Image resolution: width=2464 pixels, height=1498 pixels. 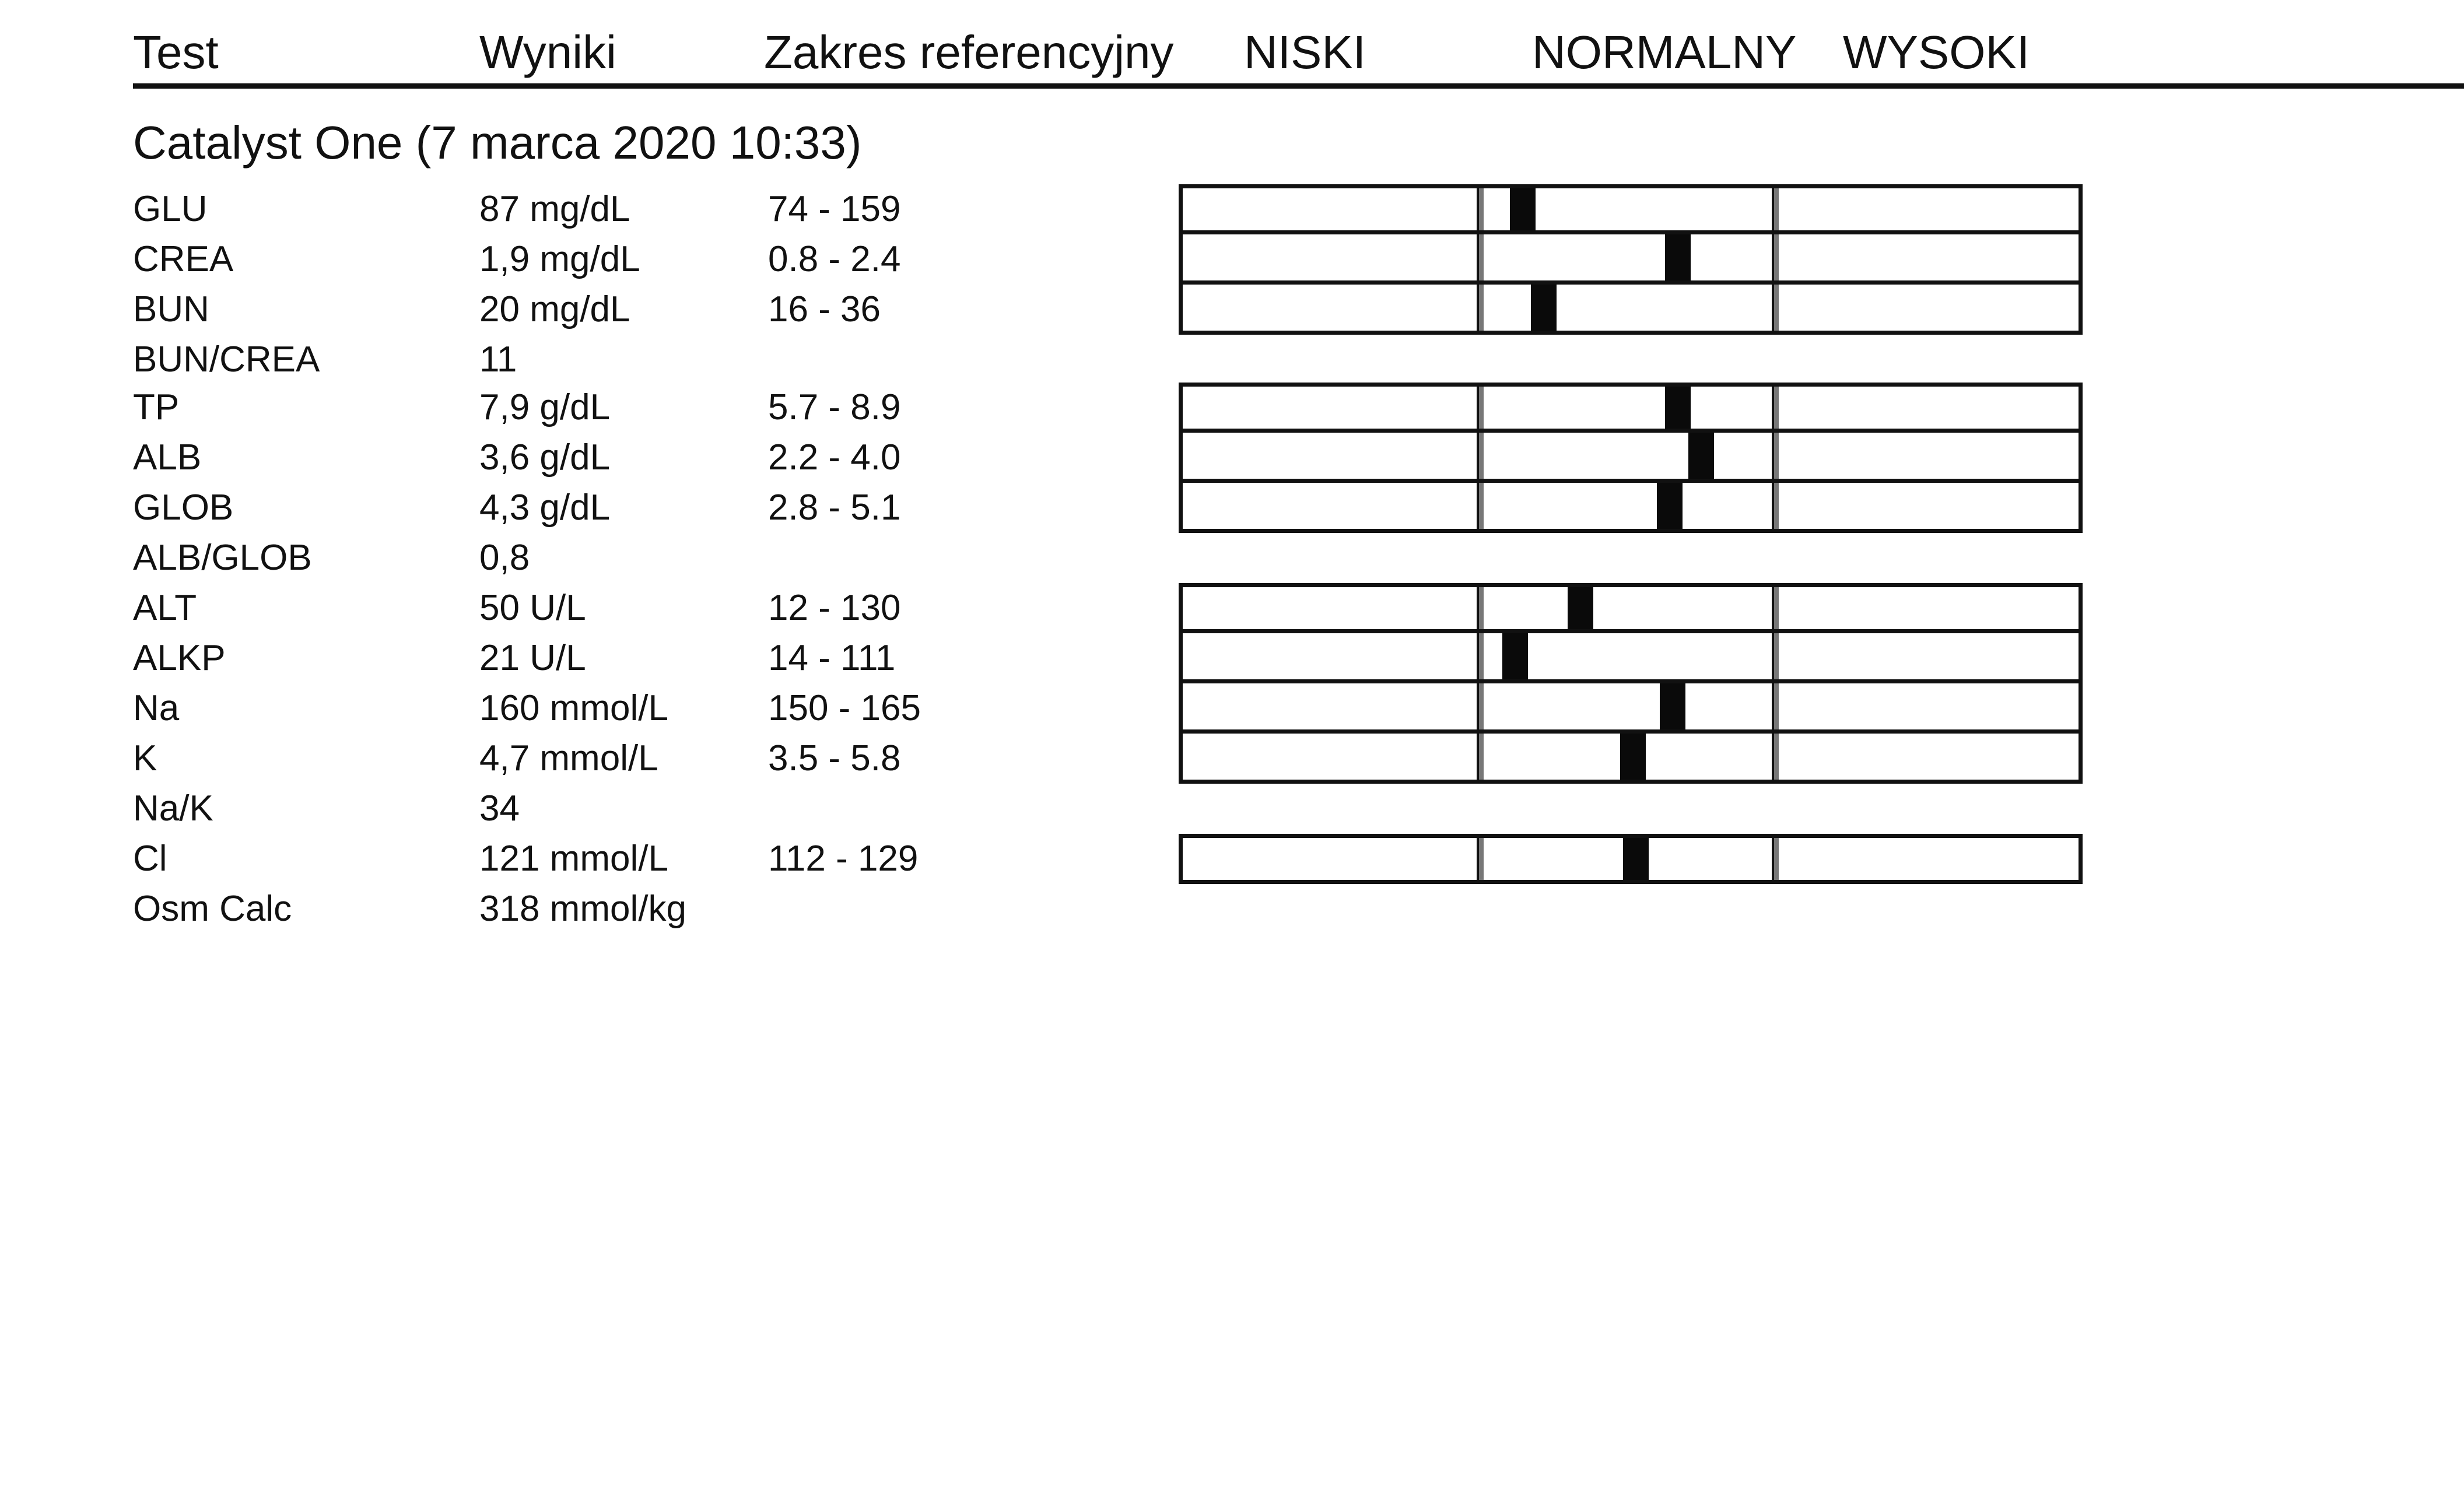 What do you see at coordinates (834, 608) in the screenshot?
I see `reference-range: 12 - 130` at bounding box center [834, 608].